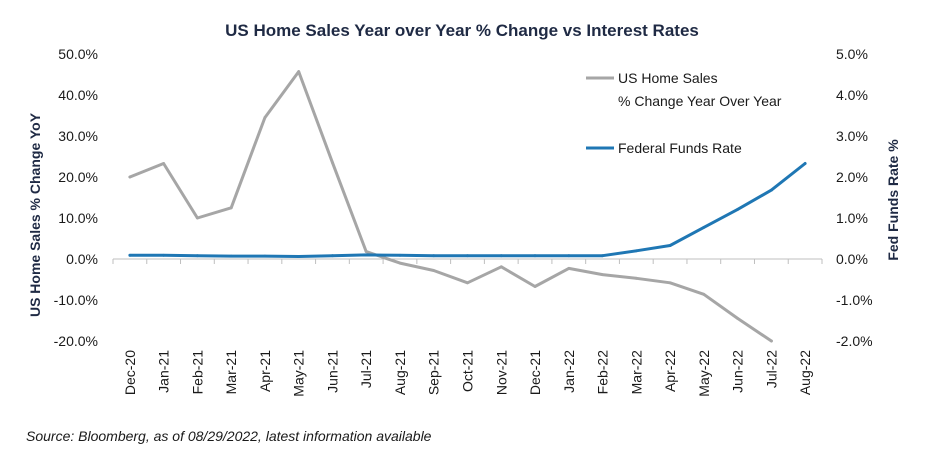  Describe the element at coordinates (130, 372) in the screenshot. I see `x-tick-label: Dec-20` at that location.